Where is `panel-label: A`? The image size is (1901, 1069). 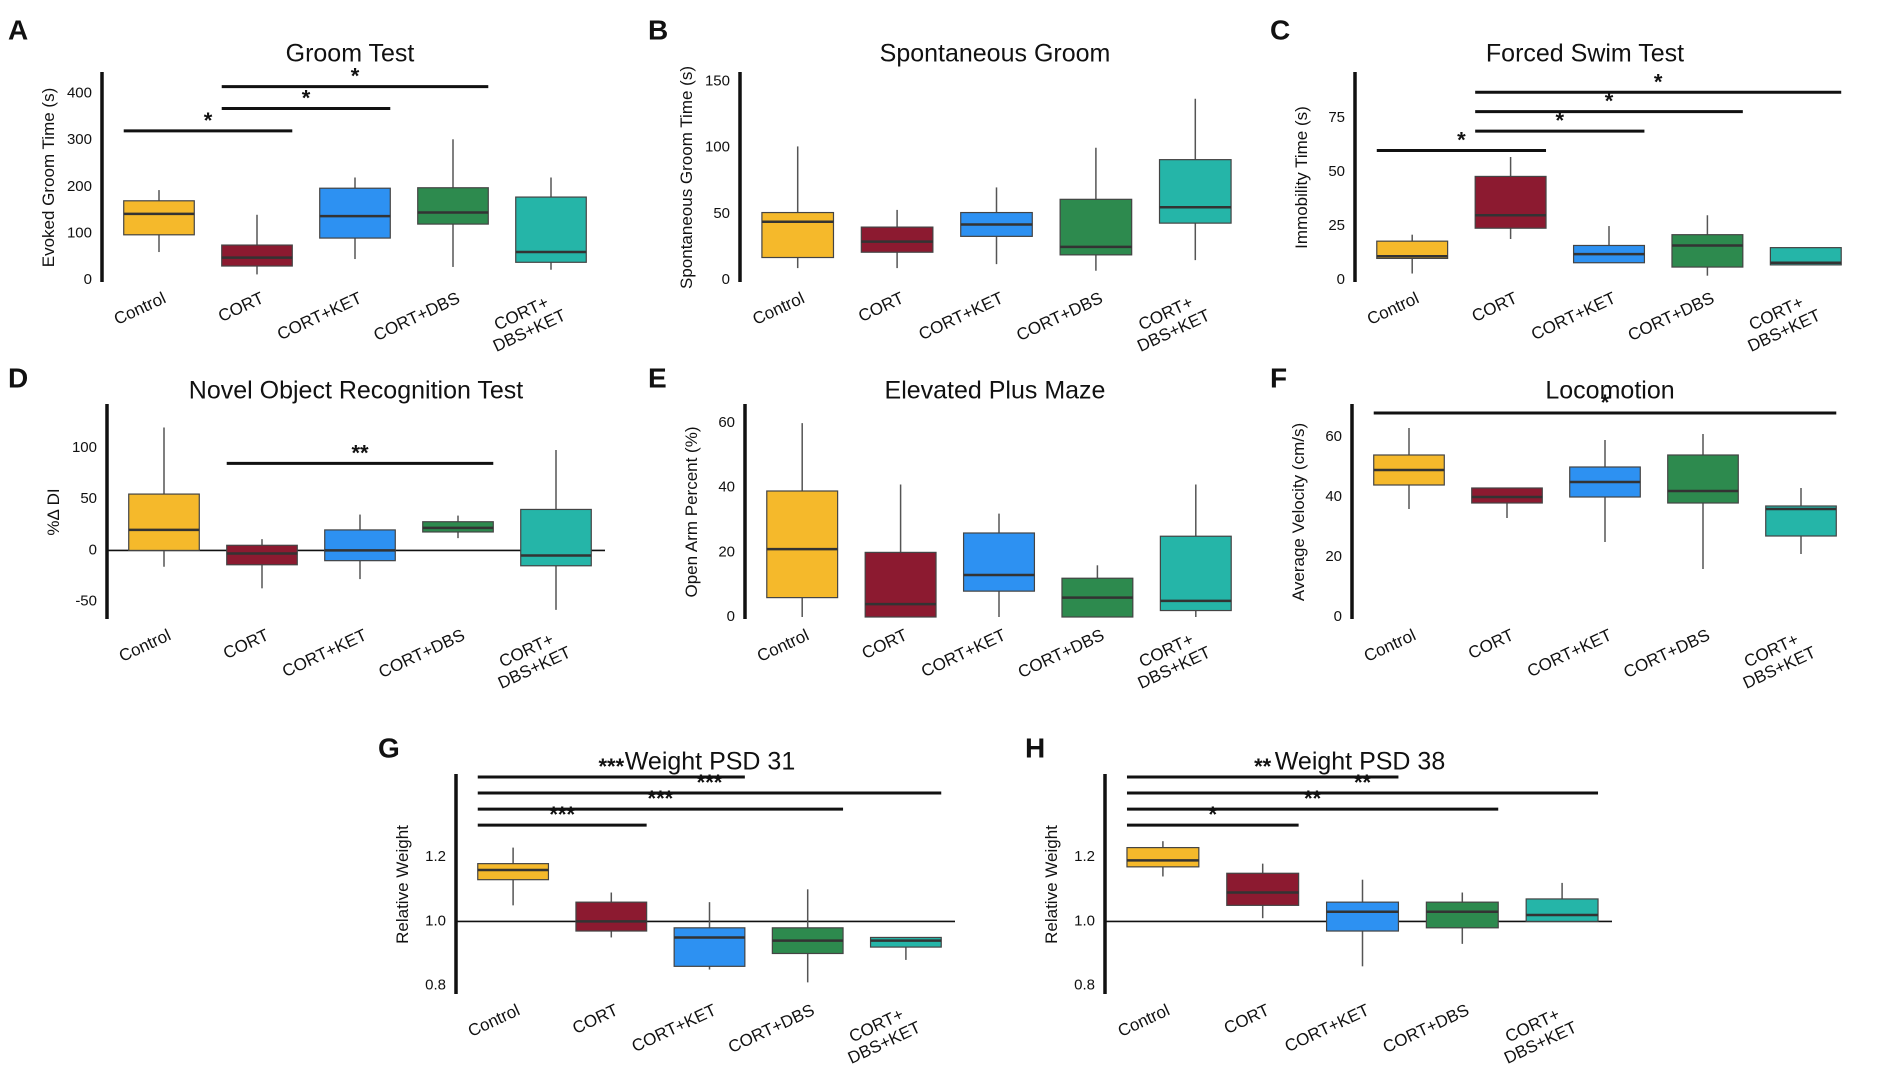 panel-label: A is located at coordinates (18, 29).